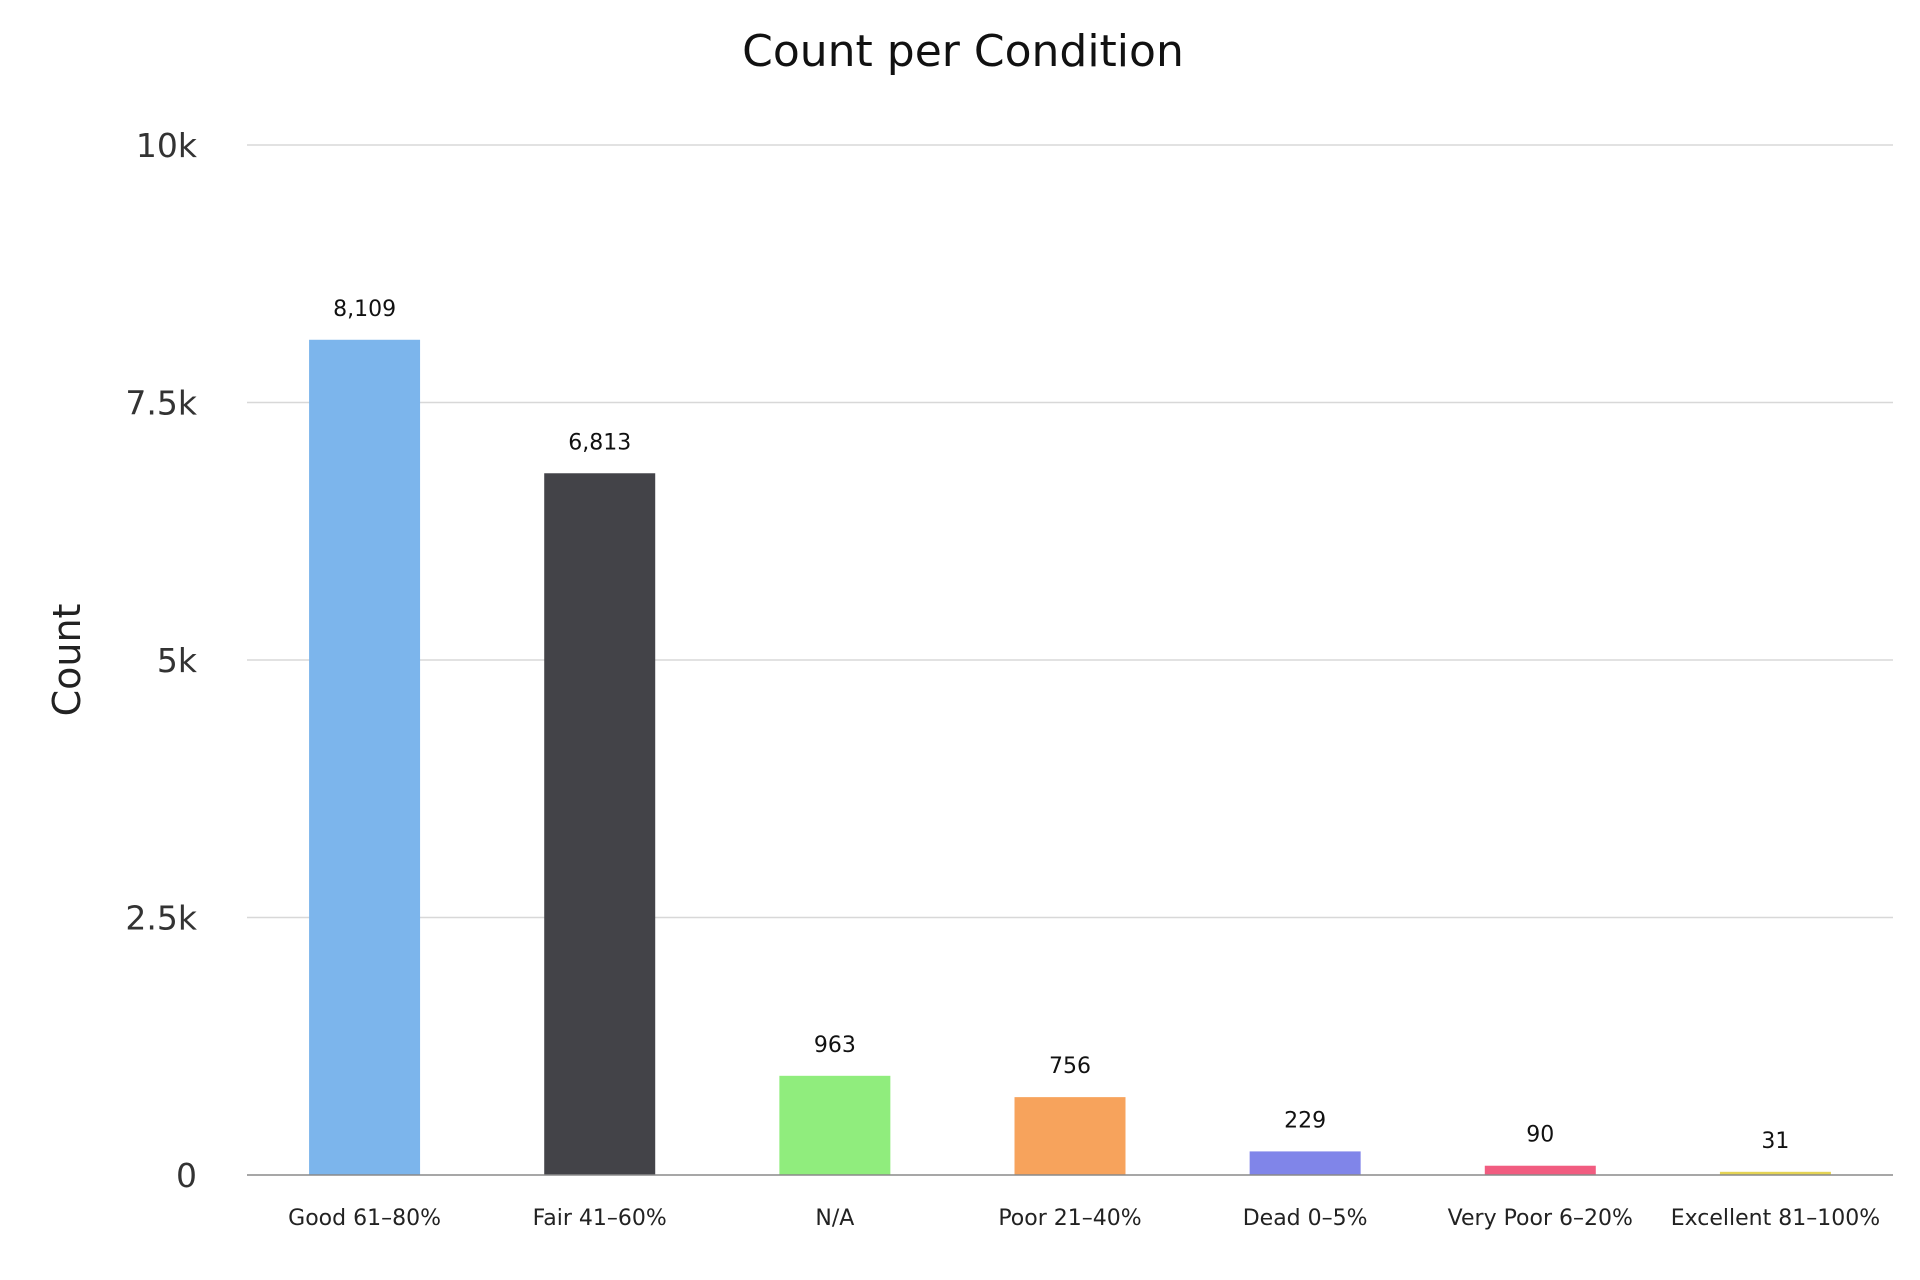  What do you see at coordinates (1069, 1218) in the screenshot?
I see `x-tick-label: Poor 21–40%` at bounding box center [1069, 1218].